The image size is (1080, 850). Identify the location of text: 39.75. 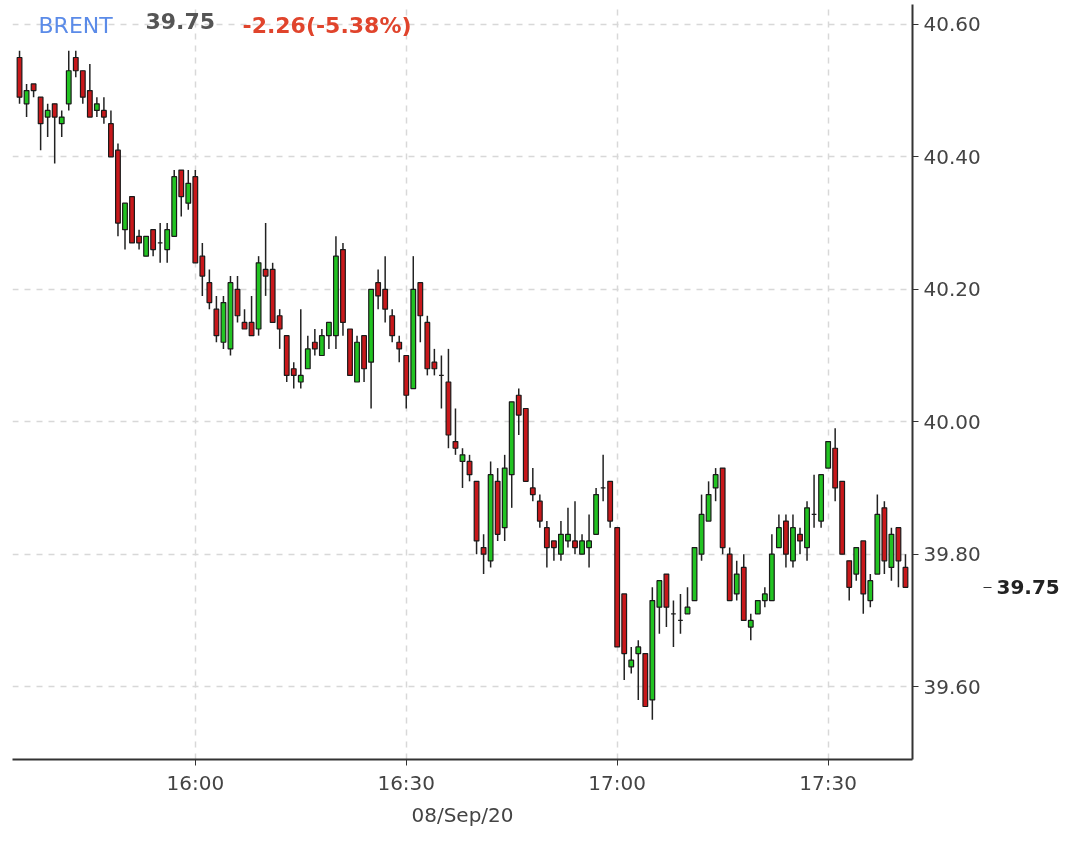
(1028, 587).